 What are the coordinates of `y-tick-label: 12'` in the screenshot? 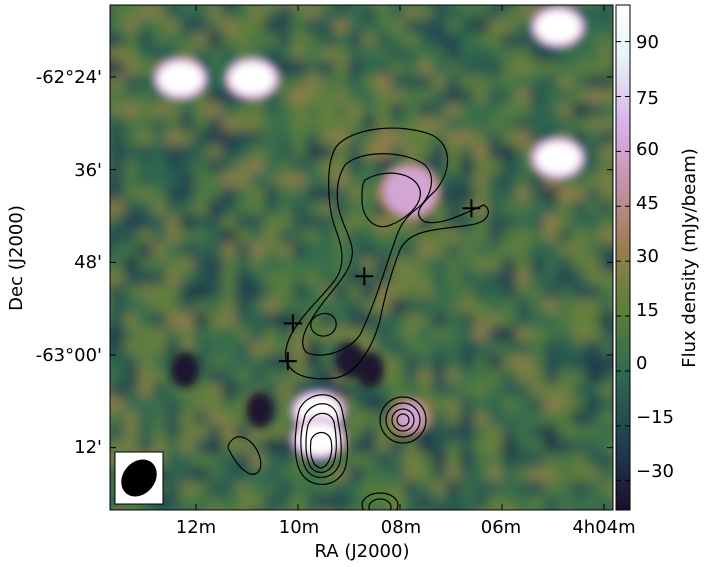 It's located at (88, 447).